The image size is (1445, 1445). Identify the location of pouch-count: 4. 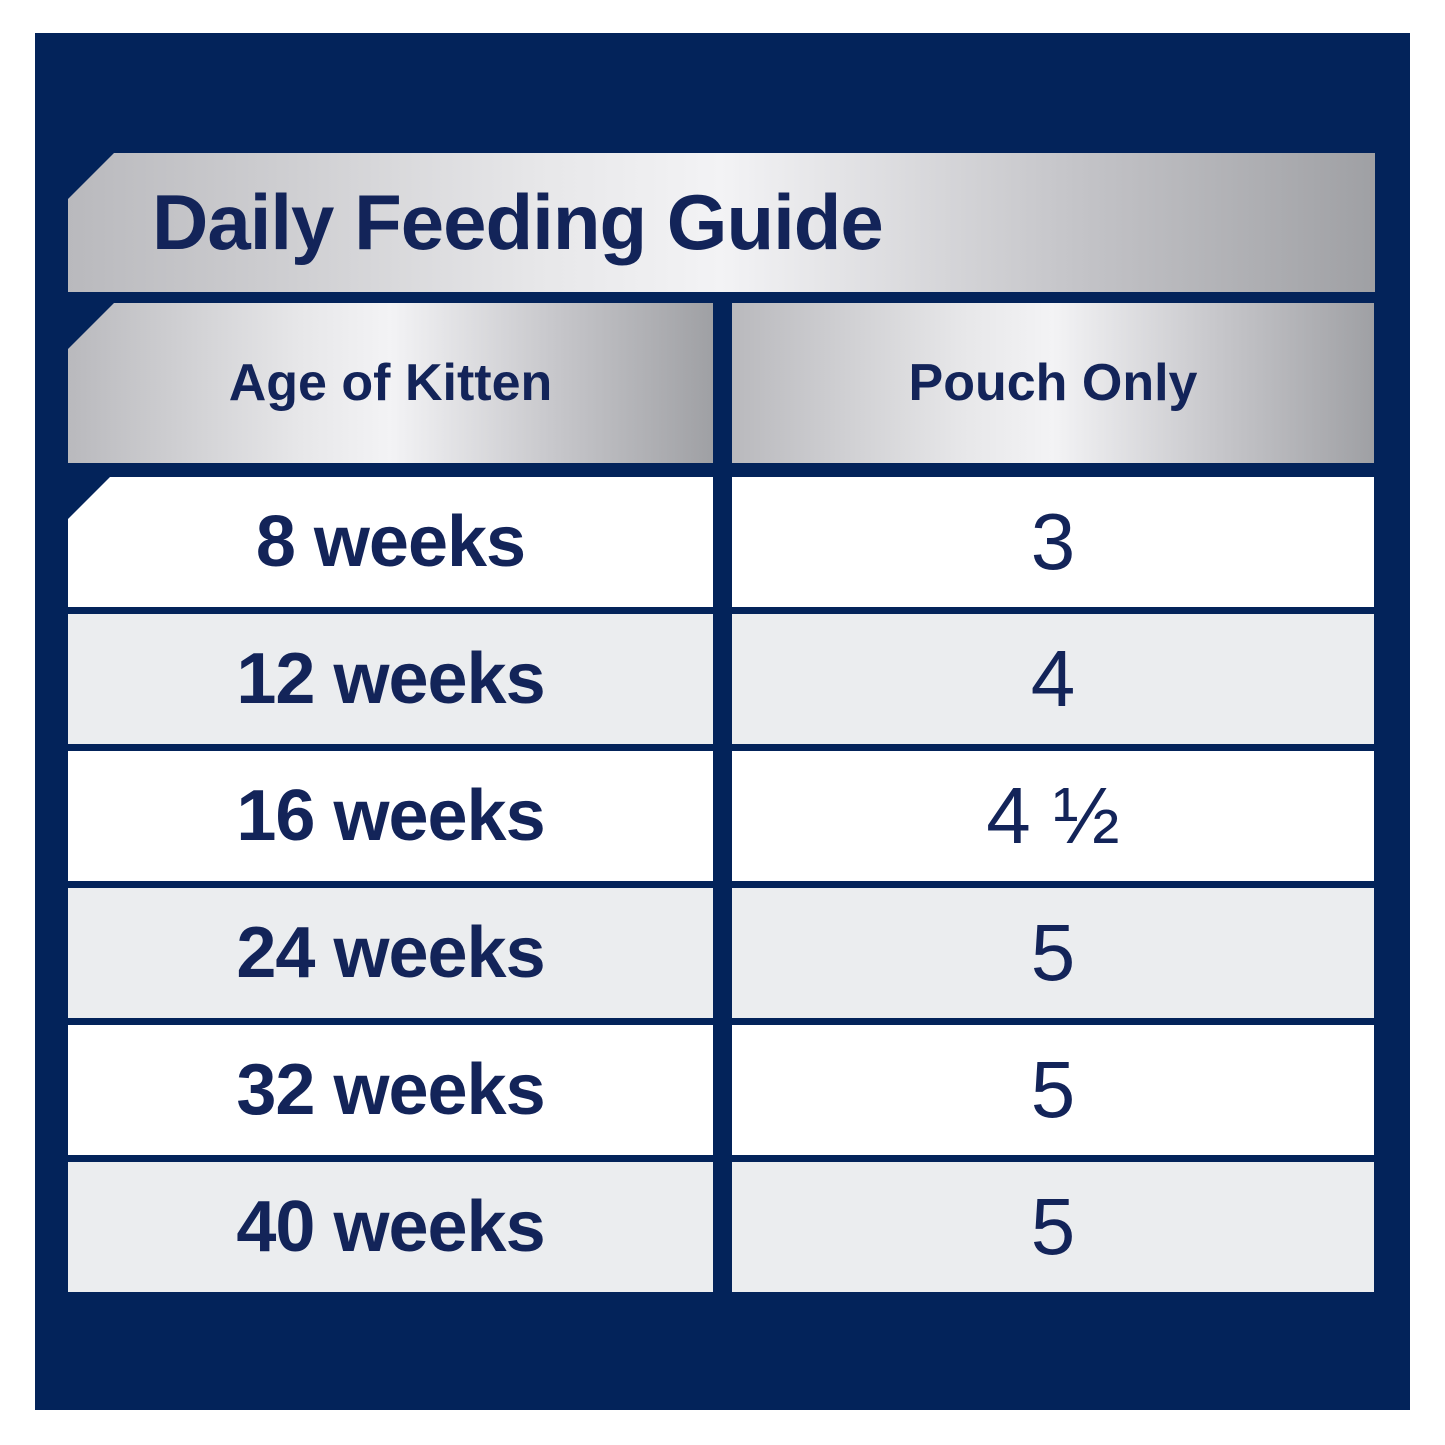
(1053, 678).